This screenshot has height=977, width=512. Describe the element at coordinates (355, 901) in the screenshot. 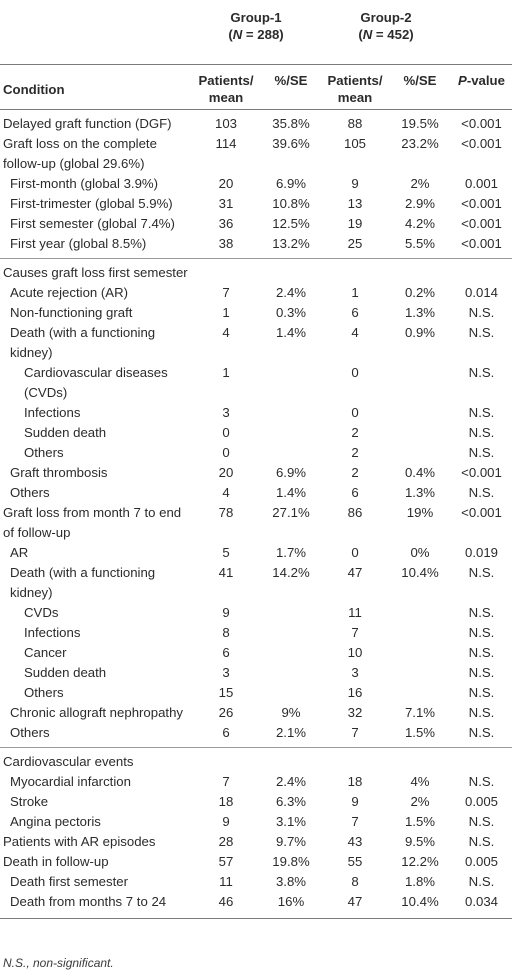

I see `group2-count: 47` at that location.